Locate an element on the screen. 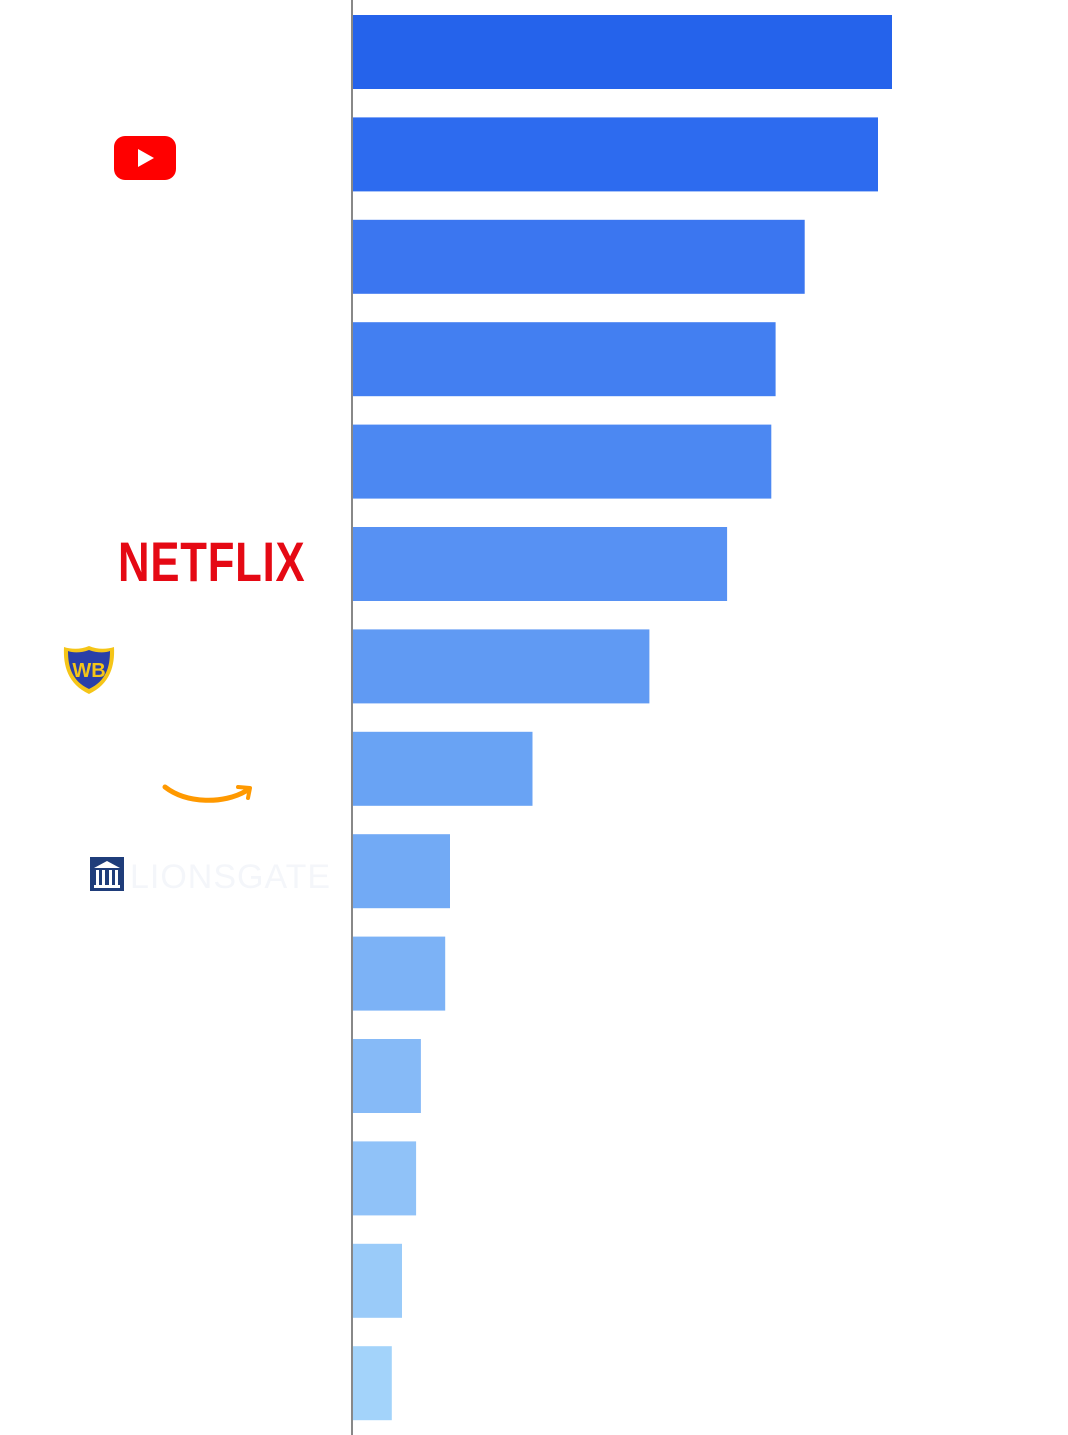  amazon-smile-icon is located at coordinates (207, 793).